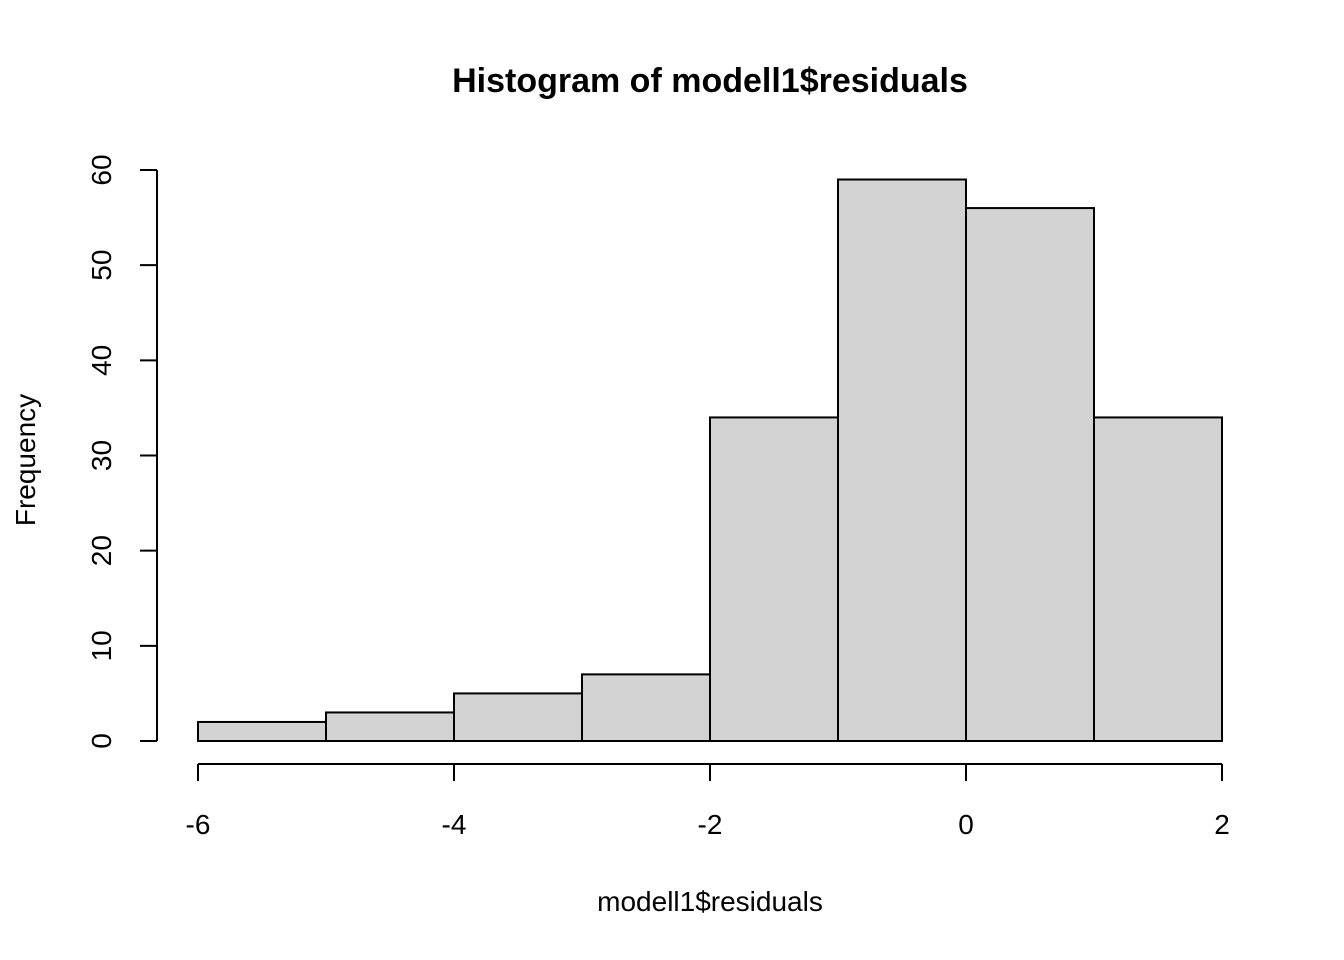 Image resolution: width=1344 pixels, height=960 pixels. Describe the element at coordinates (966, 824) in the screenshot. I see `x-tick-label-0: 0` at that location.